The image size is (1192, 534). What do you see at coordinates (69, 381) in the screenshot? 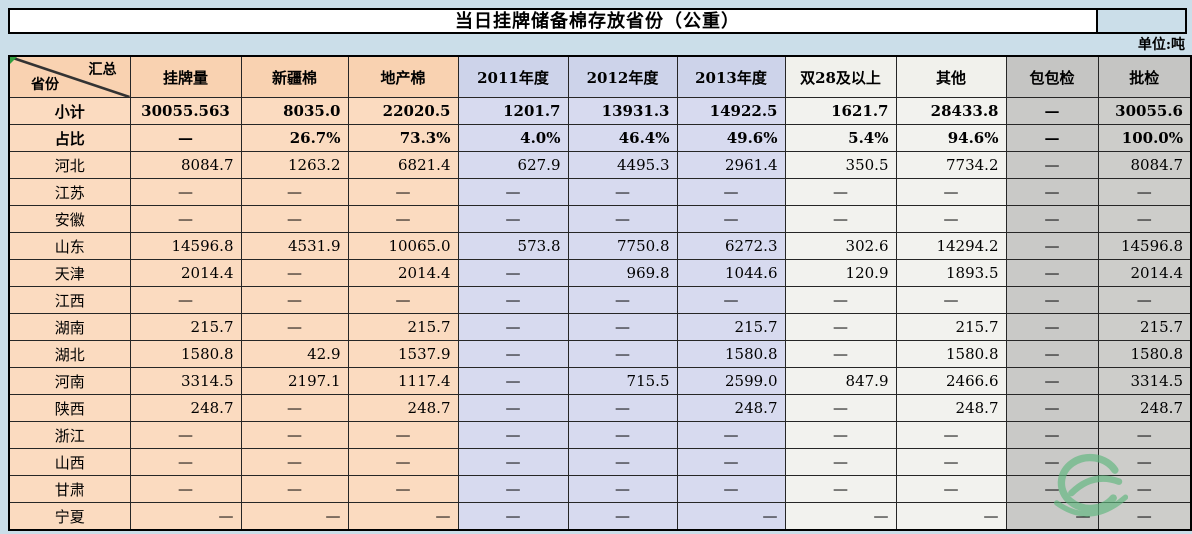
I see `row-label: 河南` at bounding box center [69, 381].